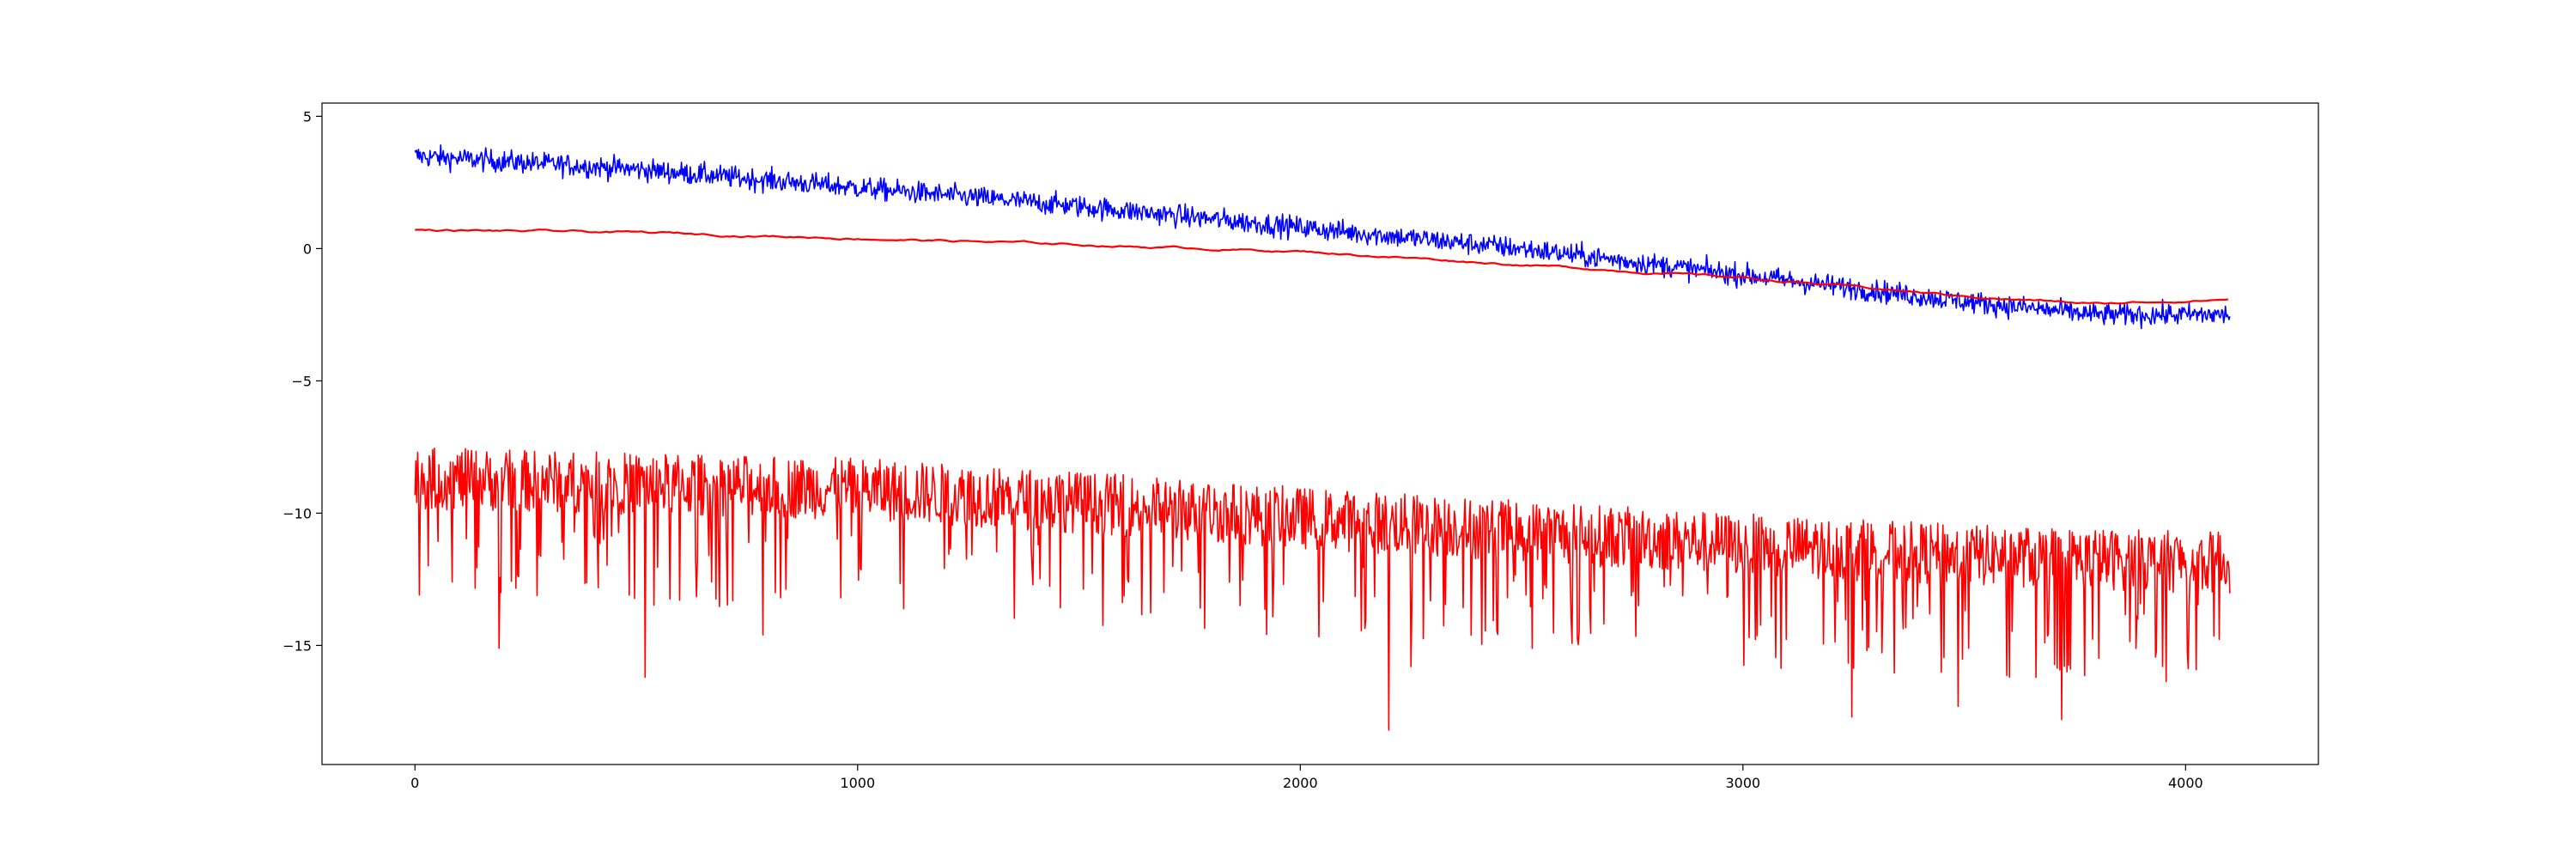 This screenshot has width=2576, height=859. I want to click on x-tick-label: 4000, so click(2185, 783).